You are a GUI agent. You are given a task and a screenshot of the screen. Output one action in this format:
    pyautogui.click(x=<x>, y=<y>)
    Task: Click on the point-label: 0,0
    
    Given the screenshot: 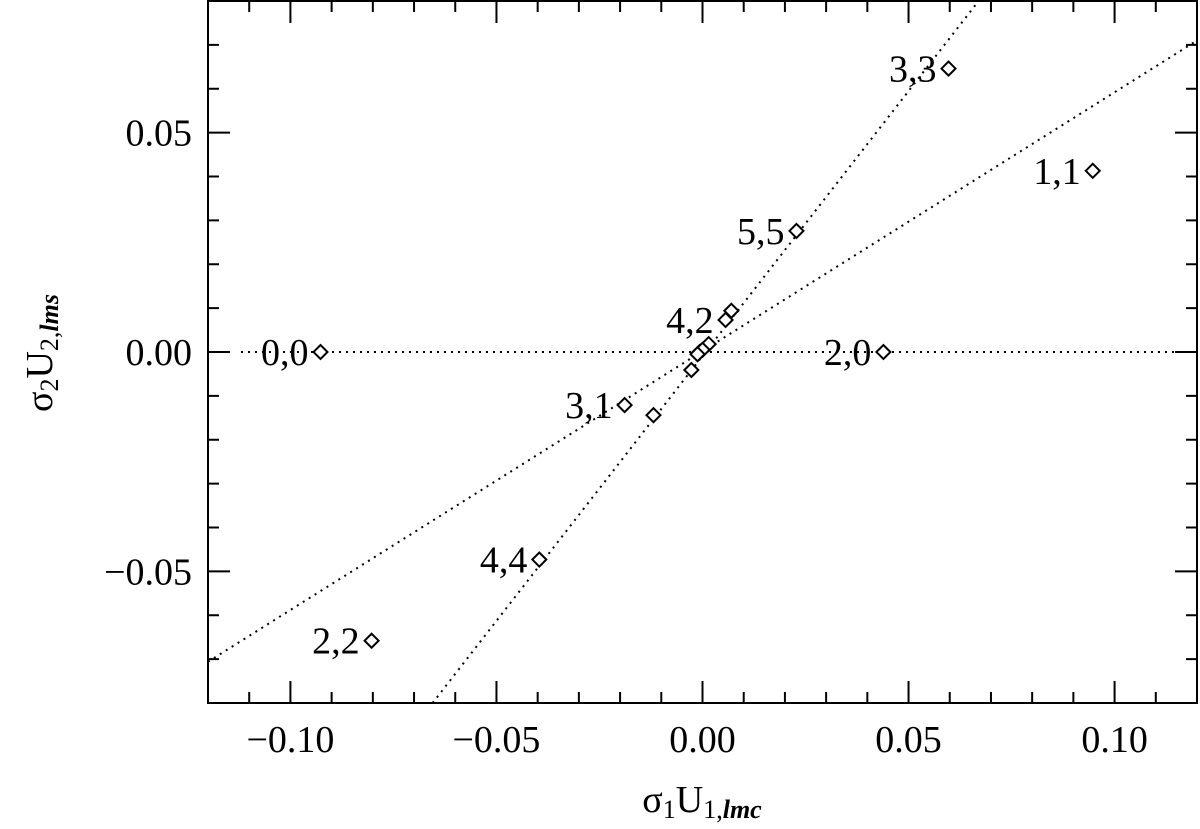 What is the action you would take?
    pyautogui.click(x=285, y=353)
    